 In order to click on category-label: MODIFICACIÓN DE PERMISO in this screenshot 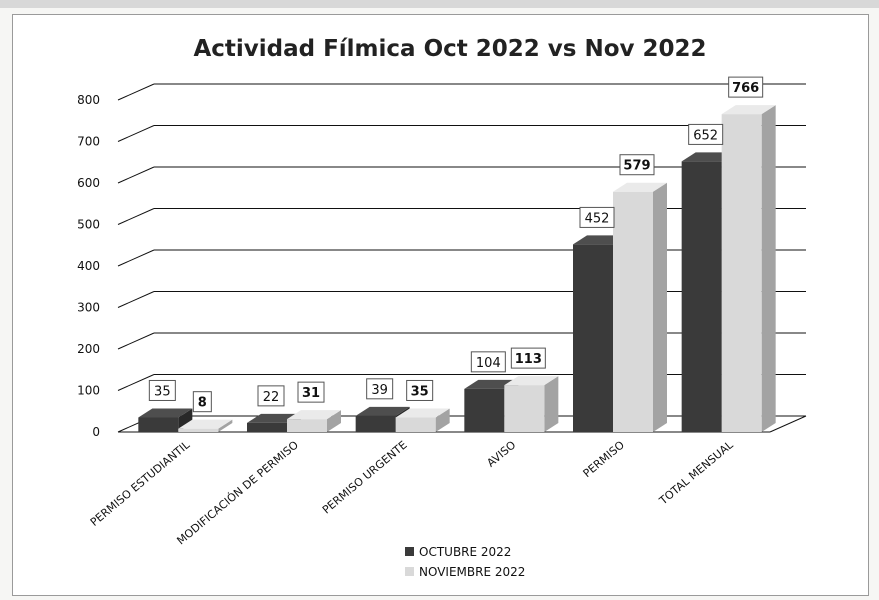, I will do `click(237, 492)`.